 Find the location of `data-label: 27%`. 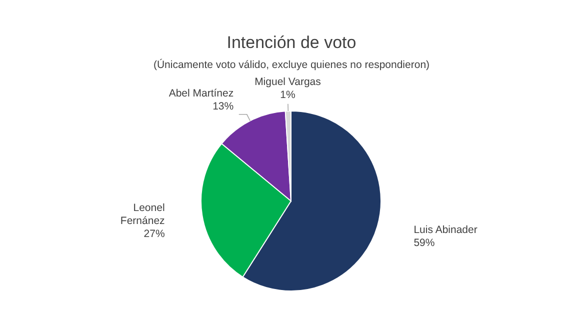

data-label: 27% is located at coordinates (154, 234).